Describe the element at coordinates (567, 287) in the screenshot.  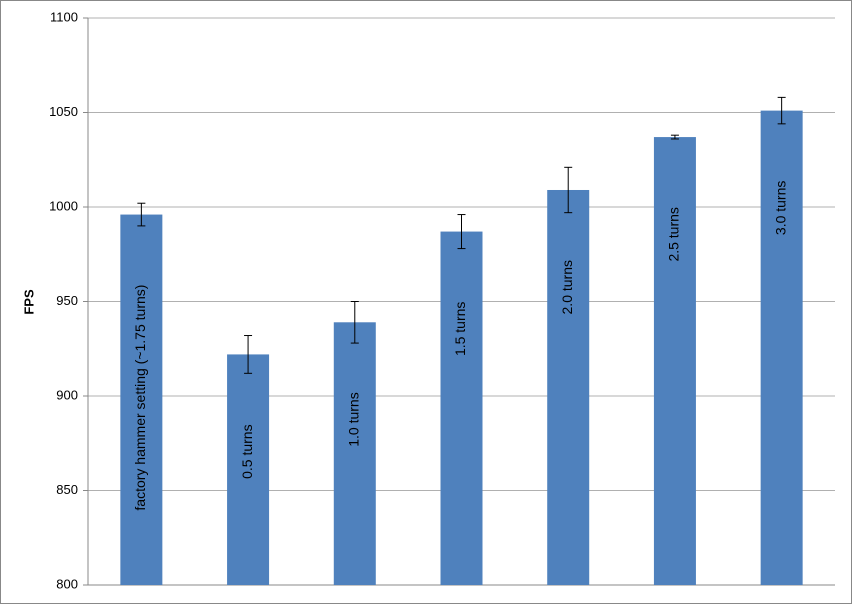
I see `bar-label: 2.0 turns` at that location.